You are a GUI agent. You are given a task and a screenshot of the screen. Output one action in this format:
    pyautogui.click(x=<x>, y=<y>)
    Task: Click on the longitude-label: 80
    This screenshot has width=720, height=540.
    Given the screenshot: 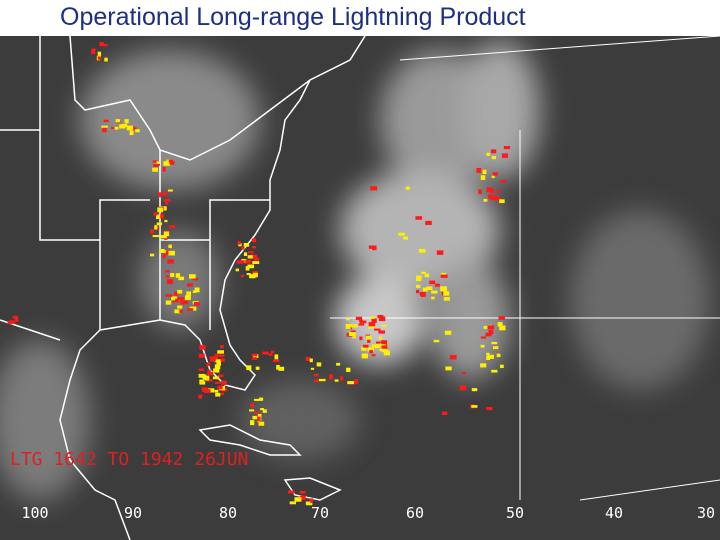 What is the action you would take?
    pyautogui.click(x=228, y=513)
    